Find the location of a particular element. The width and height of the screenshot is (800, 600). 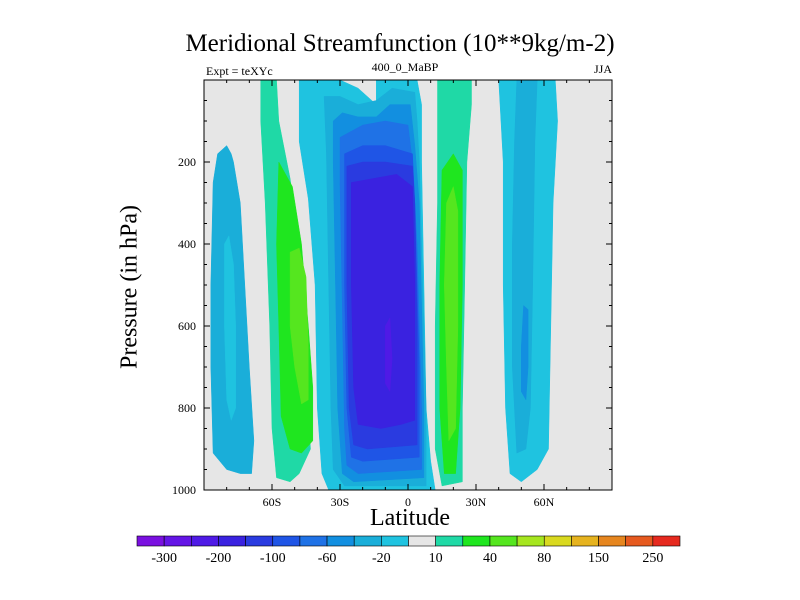

x-tick-label: 0 is located at coordinates (408, 502).